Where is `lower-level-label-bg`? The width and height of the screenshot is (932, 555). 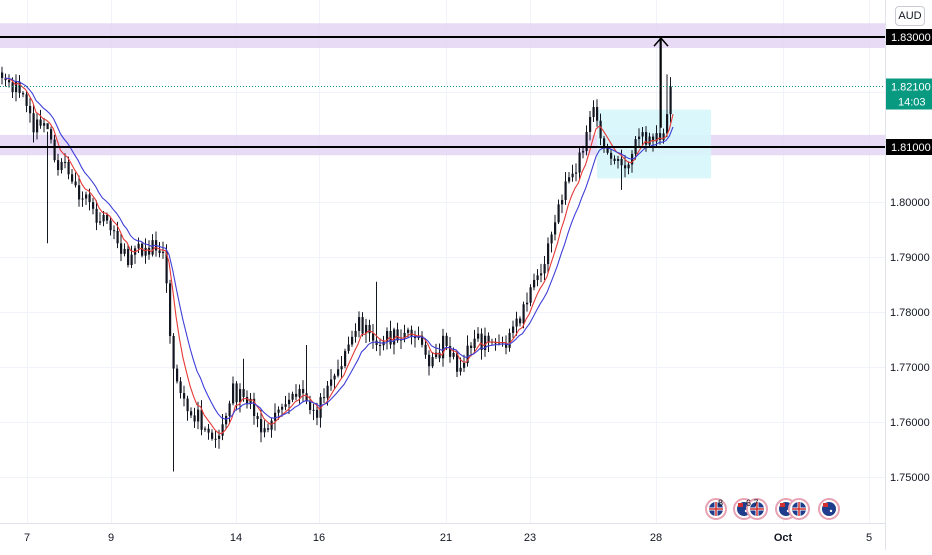
lower-level-label-bg is located at coordinates (909, 147).